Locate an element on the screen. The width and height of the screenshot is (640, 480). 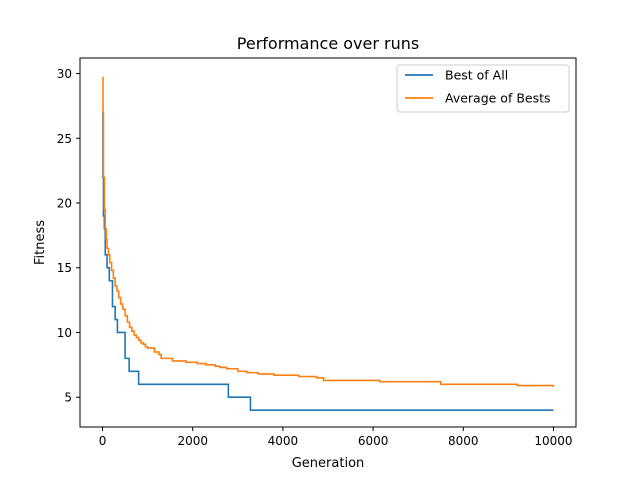
y-tick-label: 20 is located at coordinates (64, 204).